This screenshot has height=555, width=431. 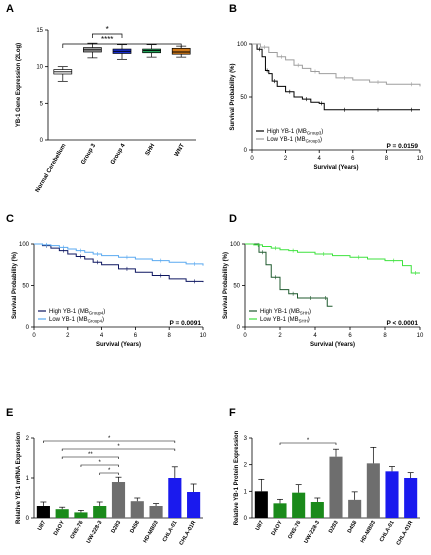 I want to click on x-tick-label: U87, so click(x=260, y=526).